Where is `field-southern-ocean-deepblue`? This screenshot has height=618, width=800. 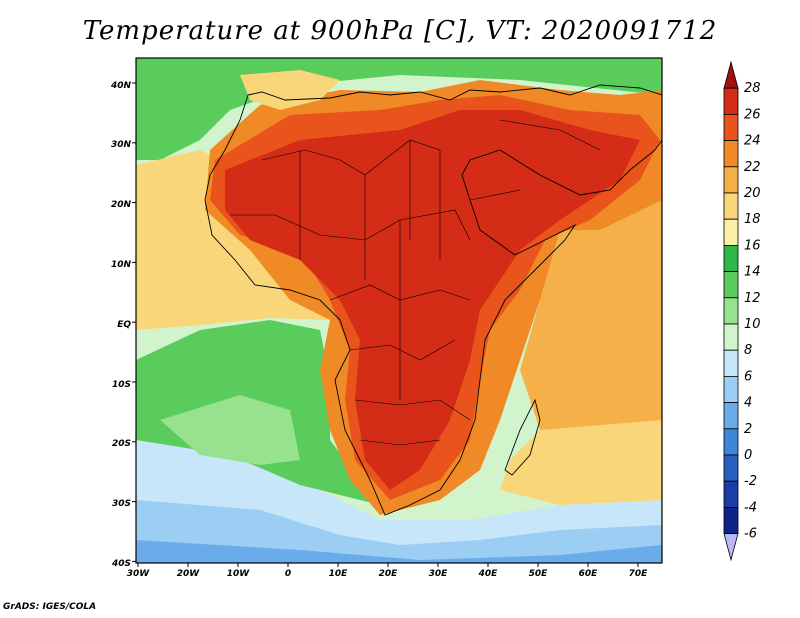
field-southern-ocean-deepblue is located at coordinates (399, 551).